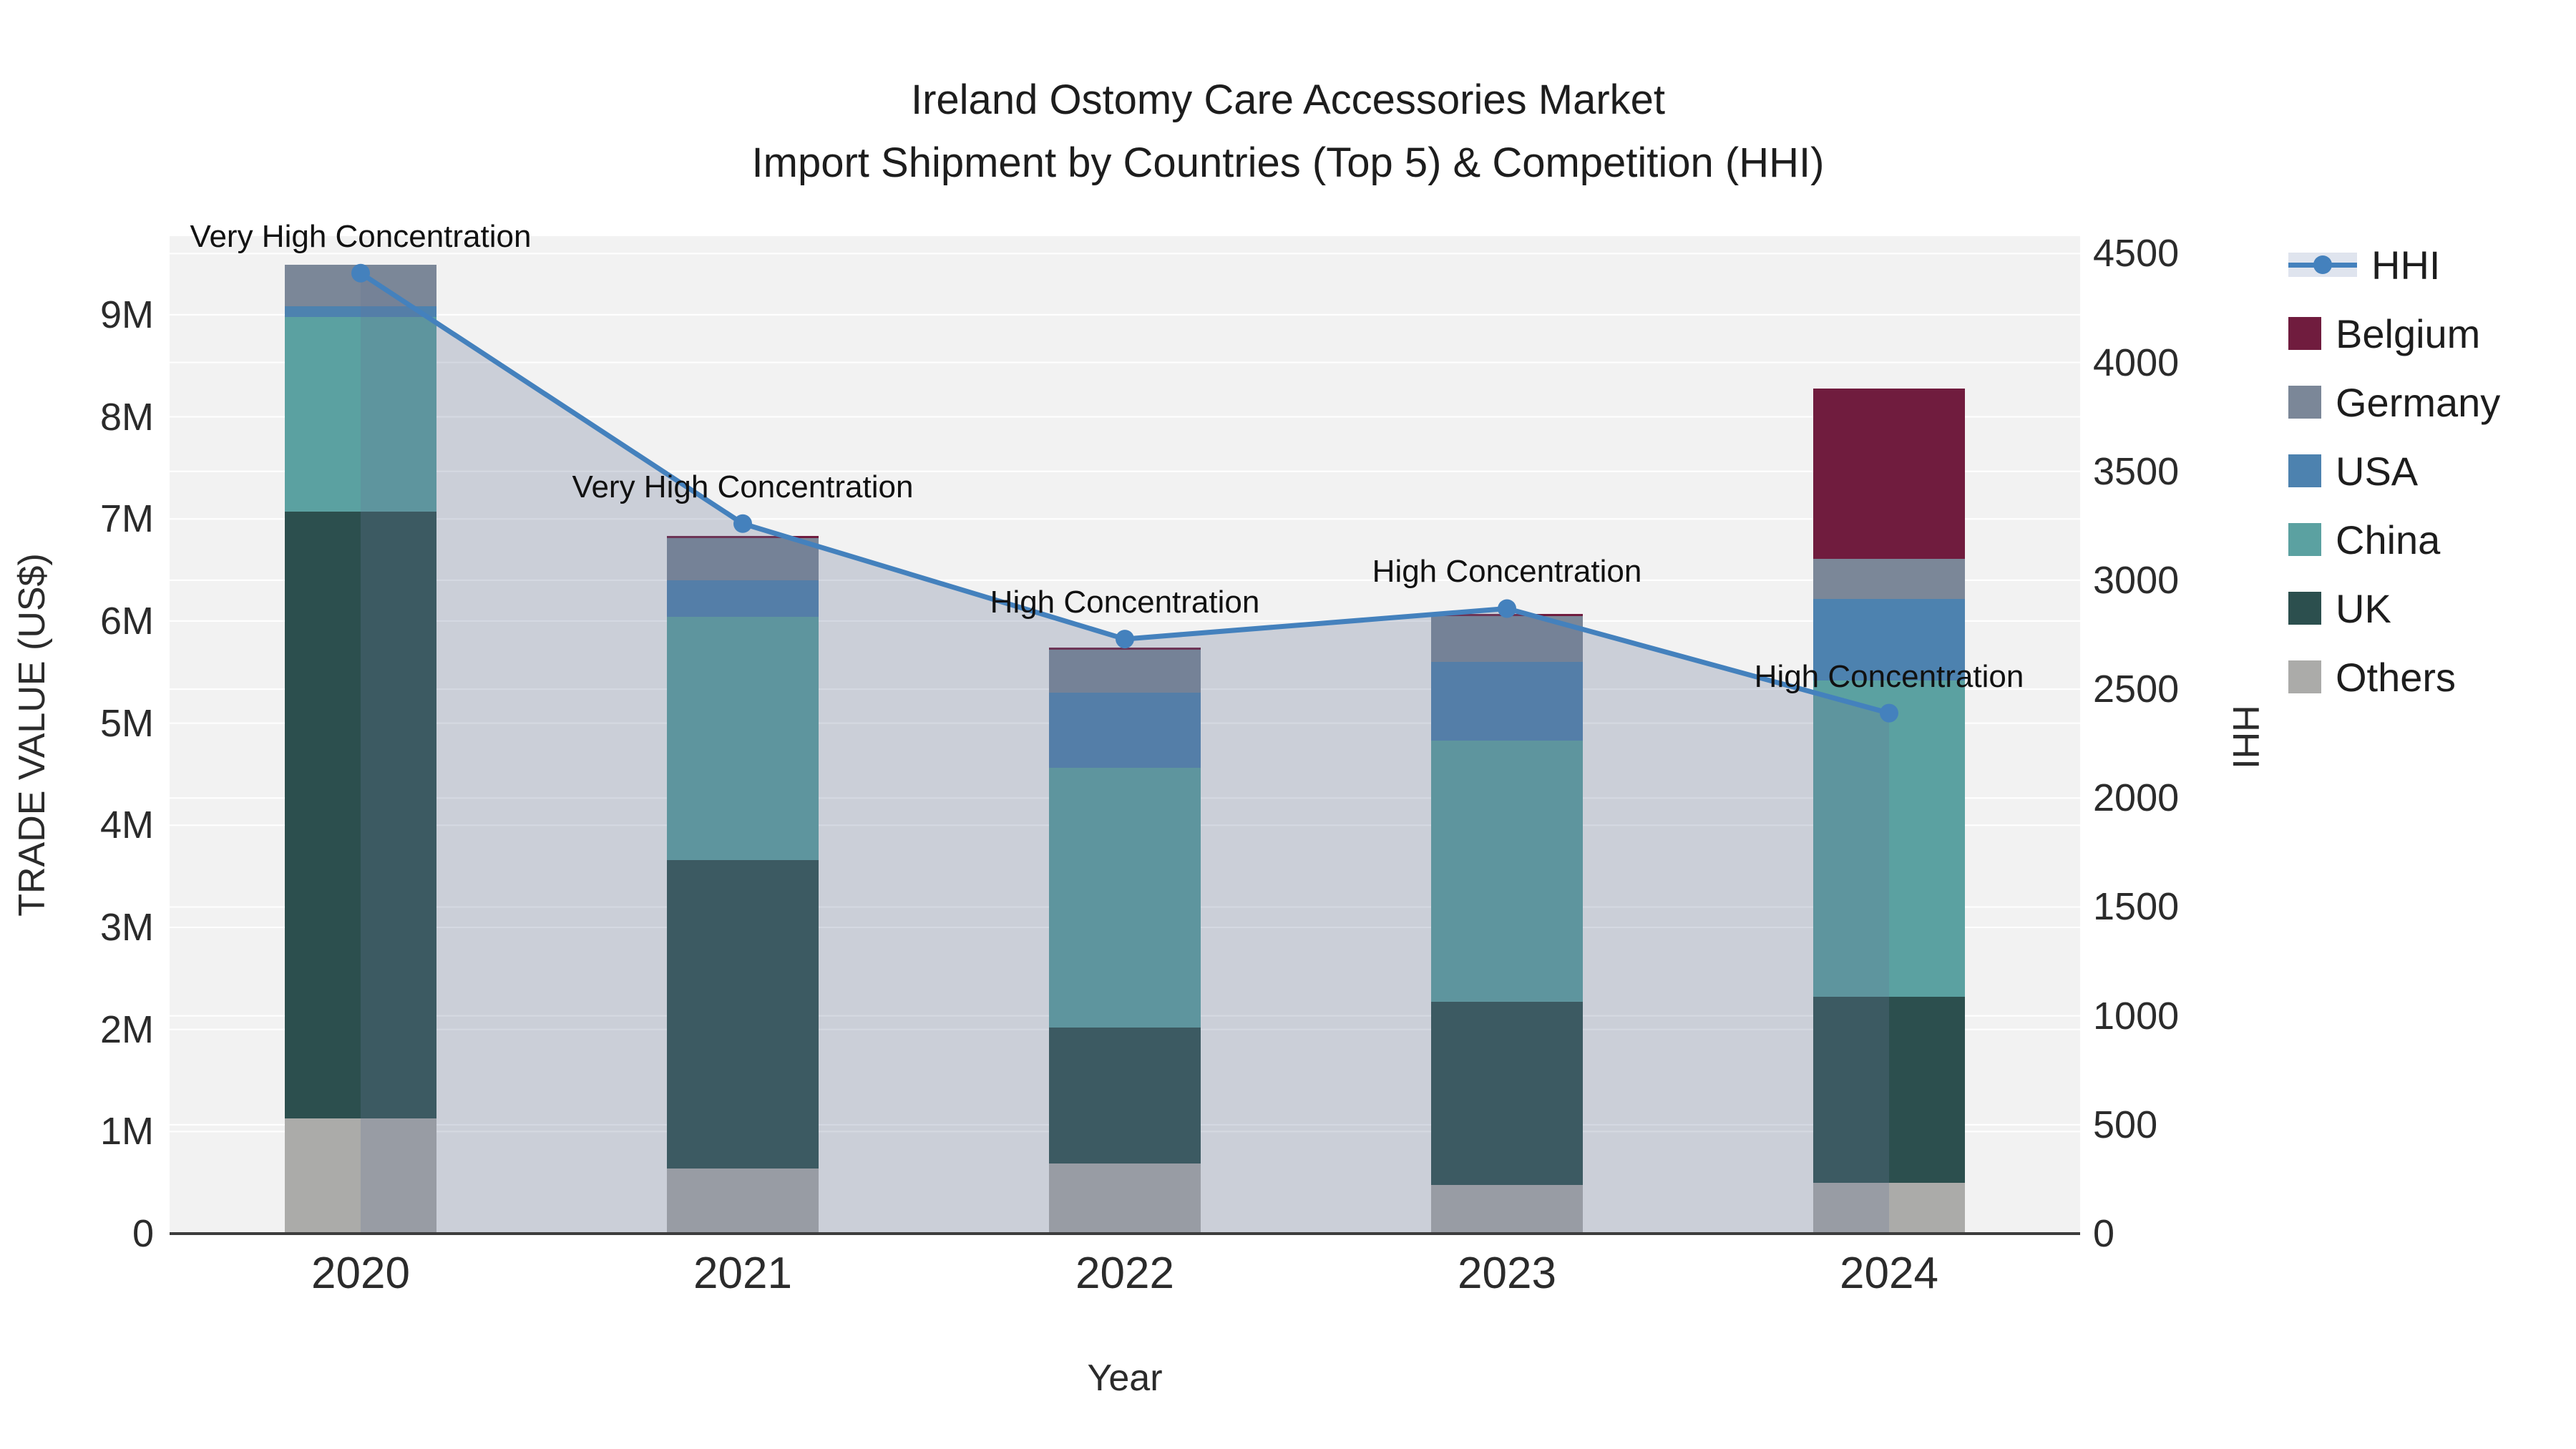 Image resolution: width=2576 pixels, height=1449 pixels. Describe the element at coordinates (2136, 689) in the screenshot. I see `y-right-tick-2500: 2500` at that location.